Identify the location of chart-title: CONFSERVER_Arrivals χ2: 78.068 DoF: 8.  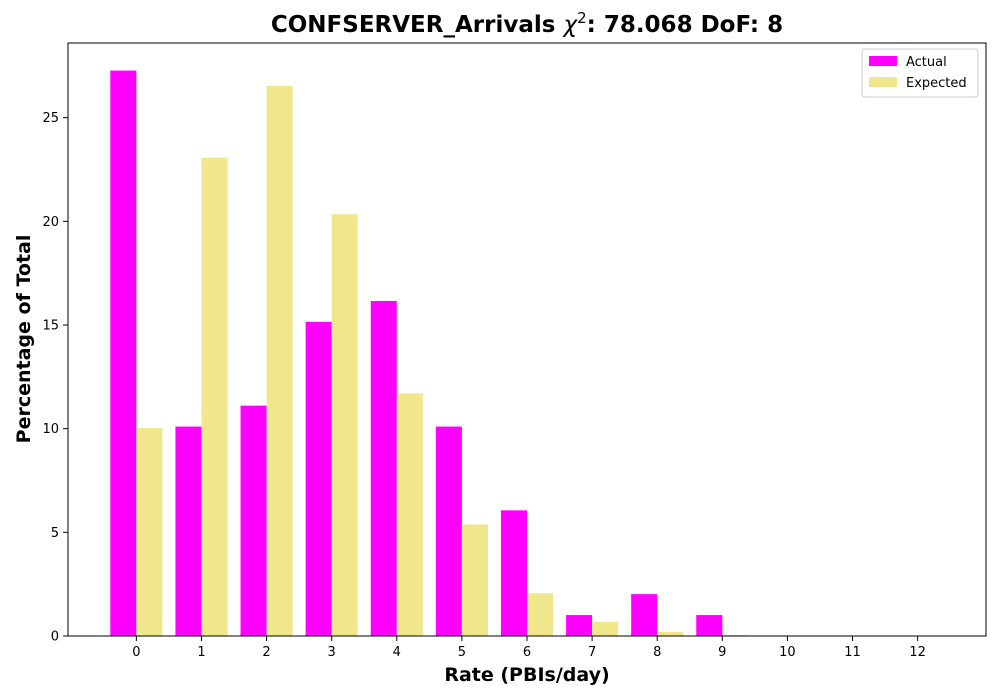
(527, 23).